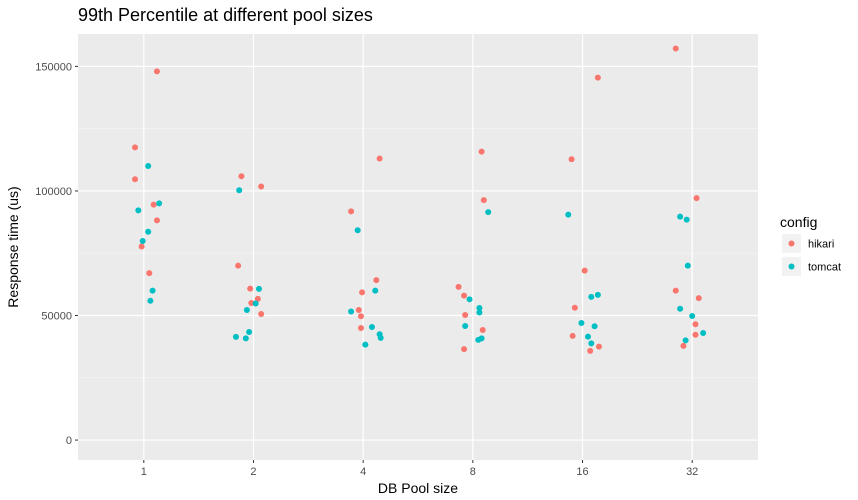 The width and height of the screenshot is (858, 500). I want to click on legend-key-hikari, so click(791, 243).